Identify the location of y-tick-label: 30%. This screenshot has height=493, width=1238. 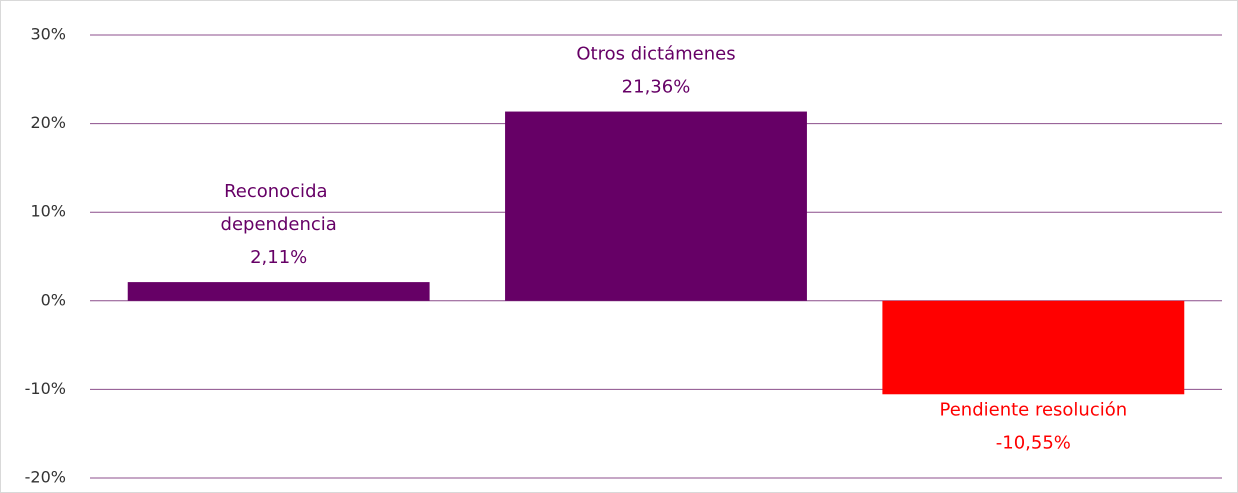
(48, 34).